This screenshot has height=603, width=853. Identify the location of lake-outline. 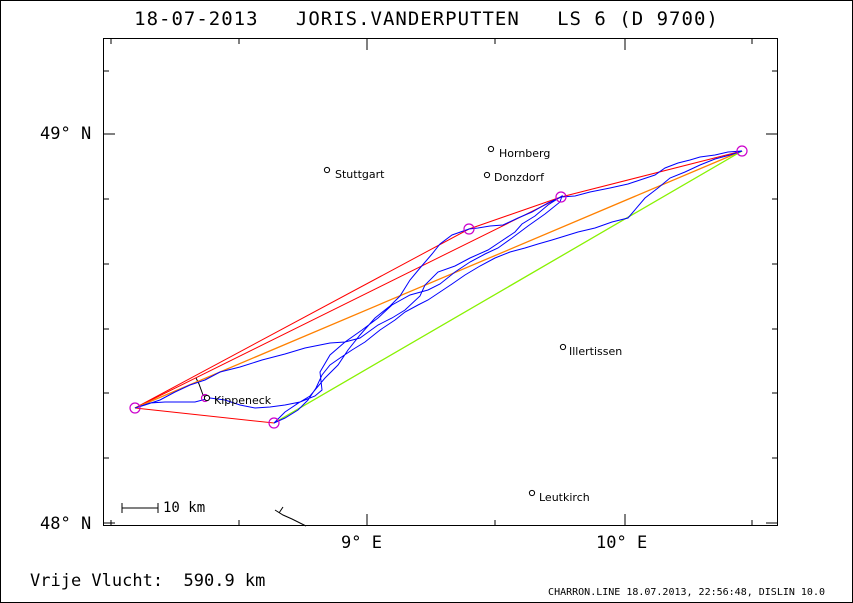
(290, 516).